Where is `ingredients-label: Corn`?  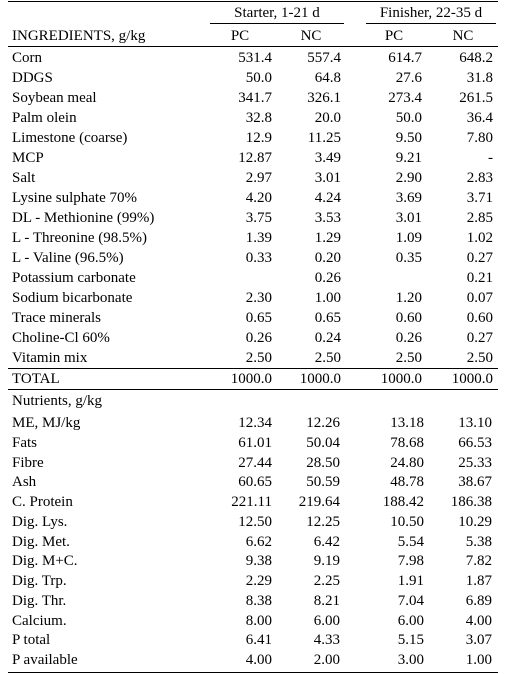
ingredients-label: Corn is located at coordinates (27, 58).